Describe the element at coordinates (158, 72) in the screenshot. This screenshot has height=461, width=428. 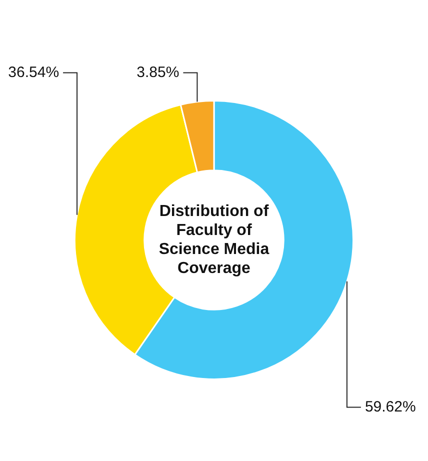
I see `data-label: 3.85%` at that location.